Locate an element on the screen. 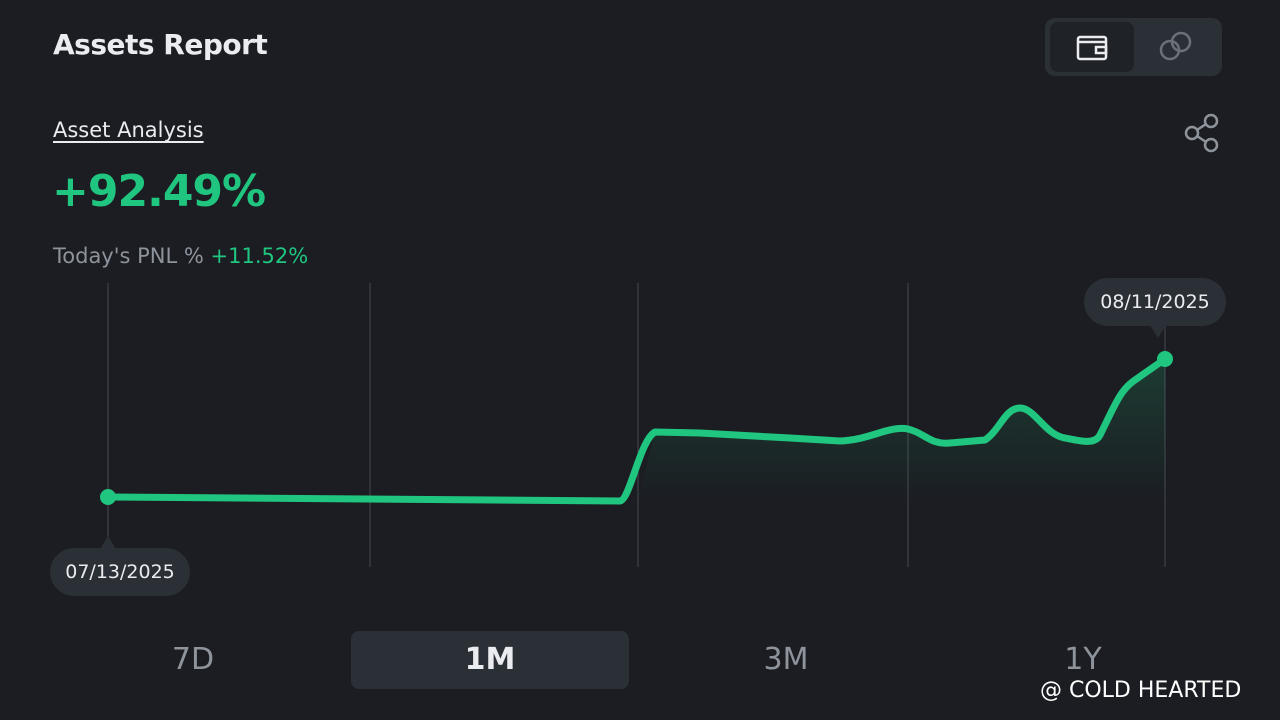 The width and height of the screenshot is (1280, 720). end-point is located at coordinates (1165, 359).